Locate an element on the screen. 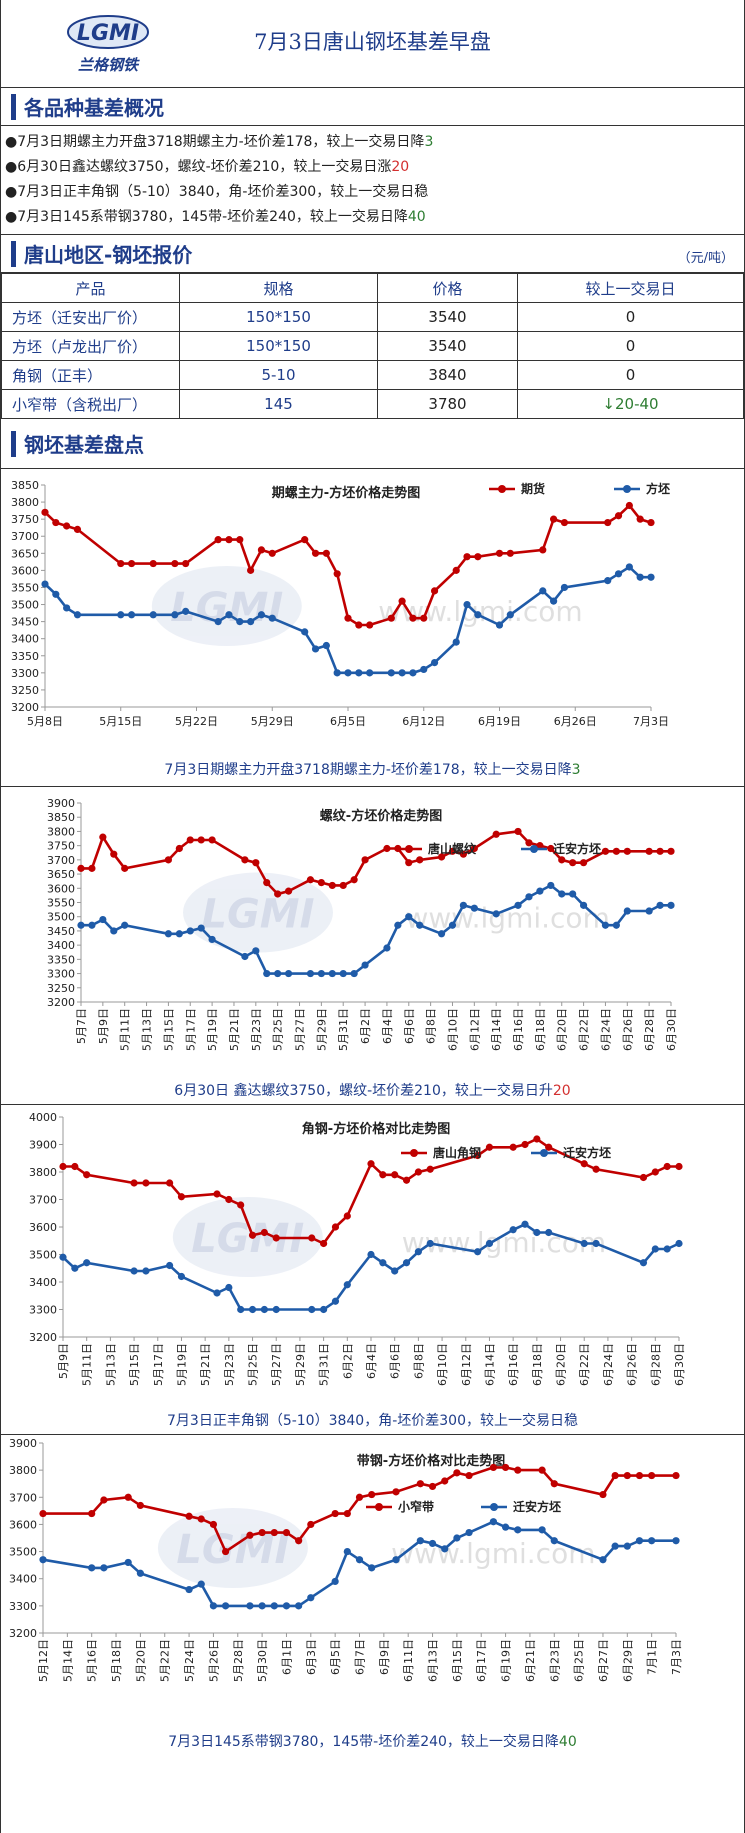 The width and height of the screenshot is (745, 1833). x-tick-label: 5月8日 is located at coordinates (45, 721).